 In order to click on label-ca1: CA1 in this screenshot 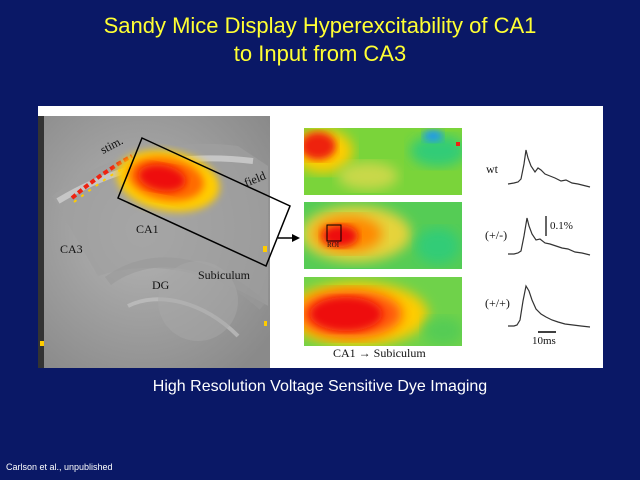, I will do `click(147, 229)`.